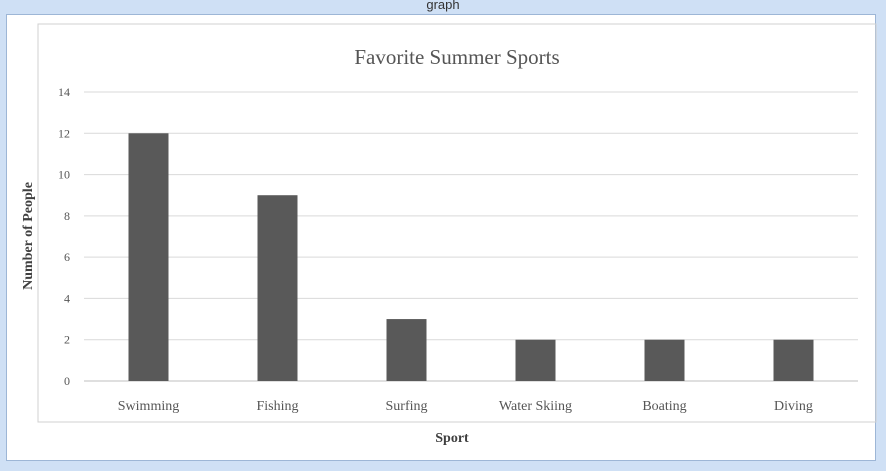  Describe the element at coordinates (277, 288) in the screenshot. I see `bar-fishing` at that location.